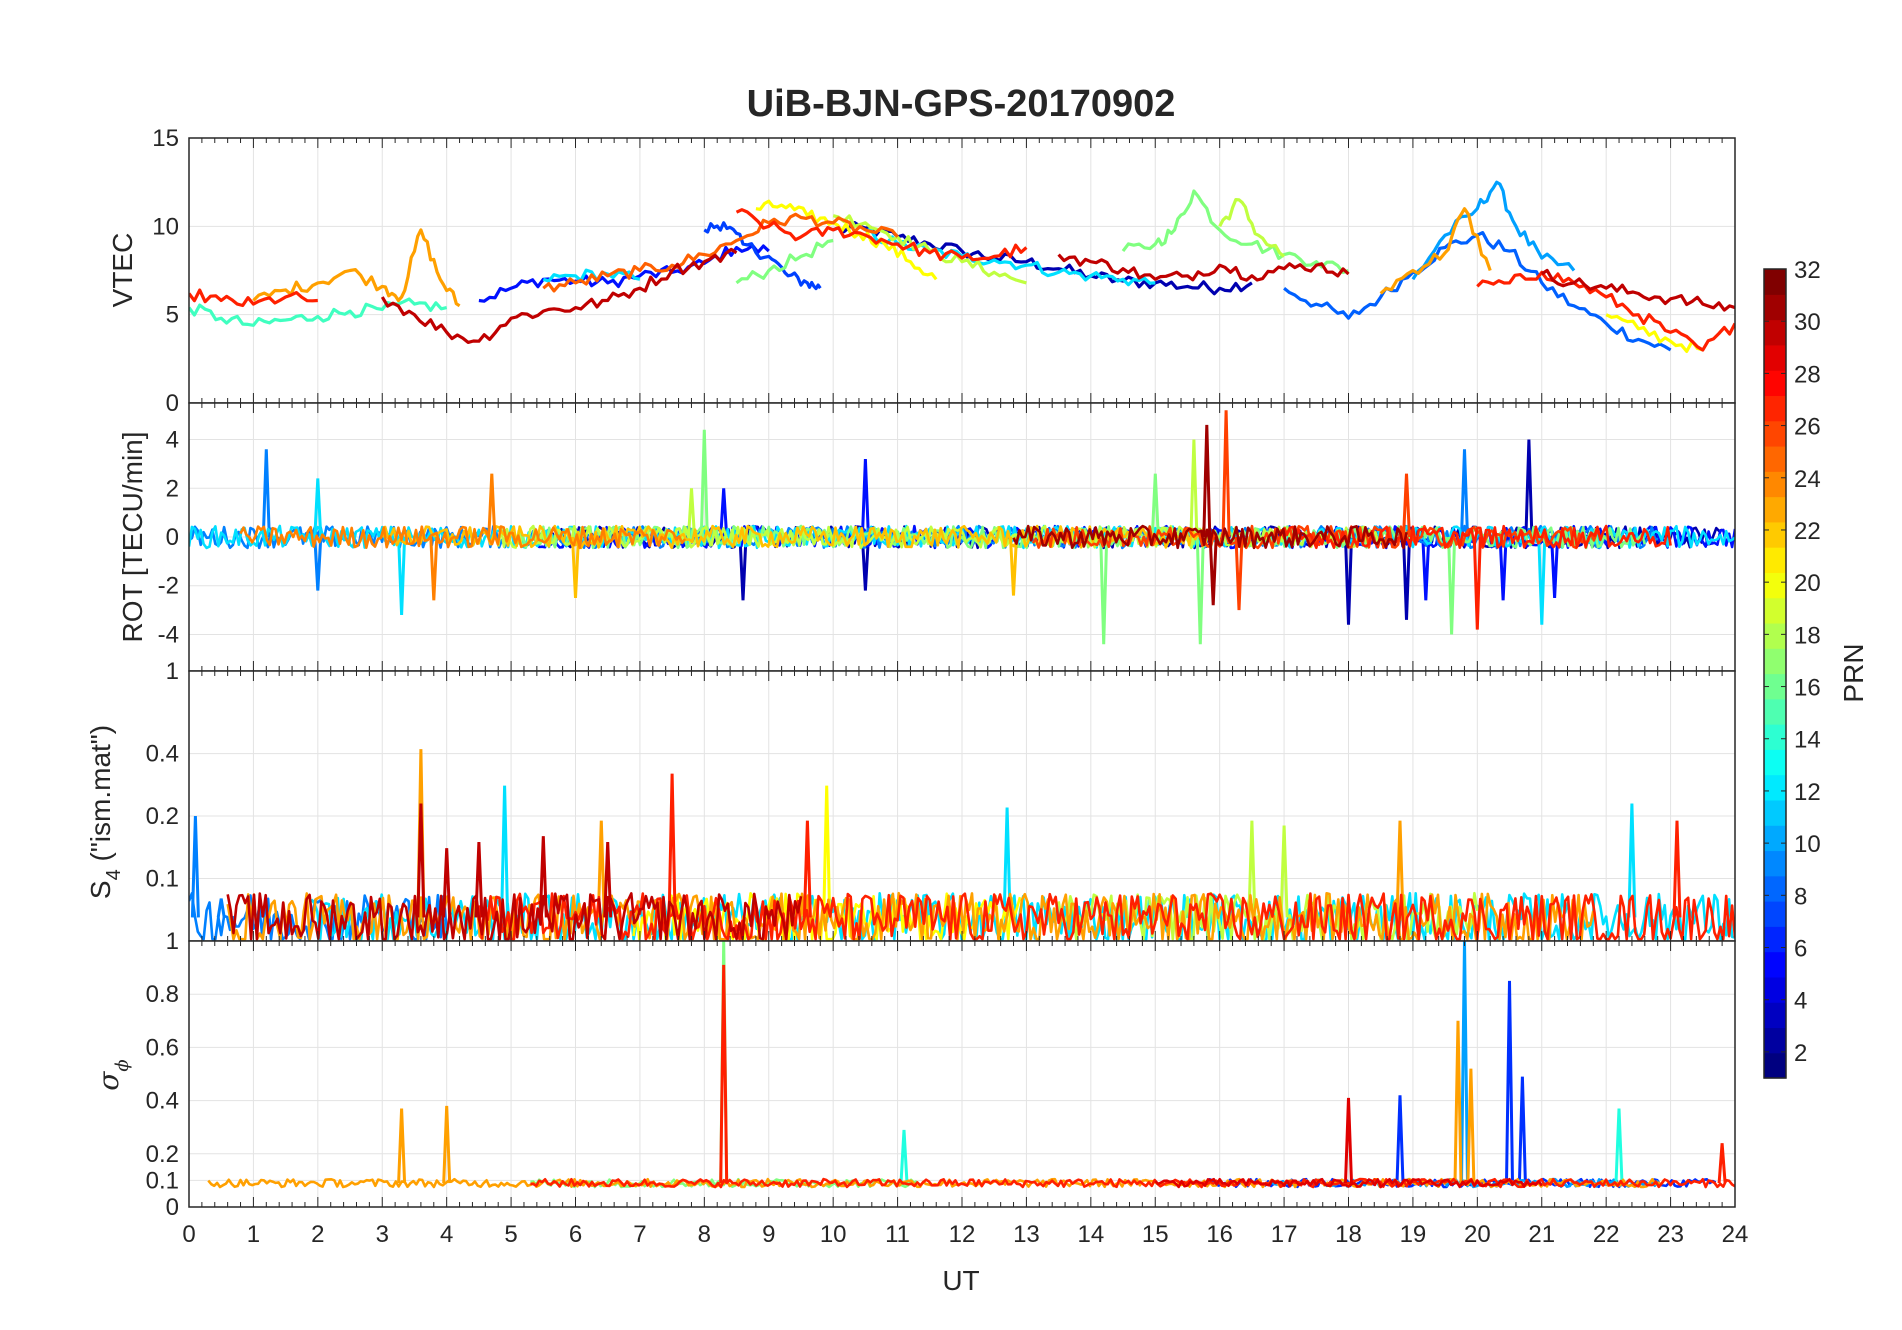 The image size is (1902, 1330). What do you see at coordinates (172, 403) in the screenshot?
I see `vtec-y-tick-label: 0` at bounding box center [172, 403].